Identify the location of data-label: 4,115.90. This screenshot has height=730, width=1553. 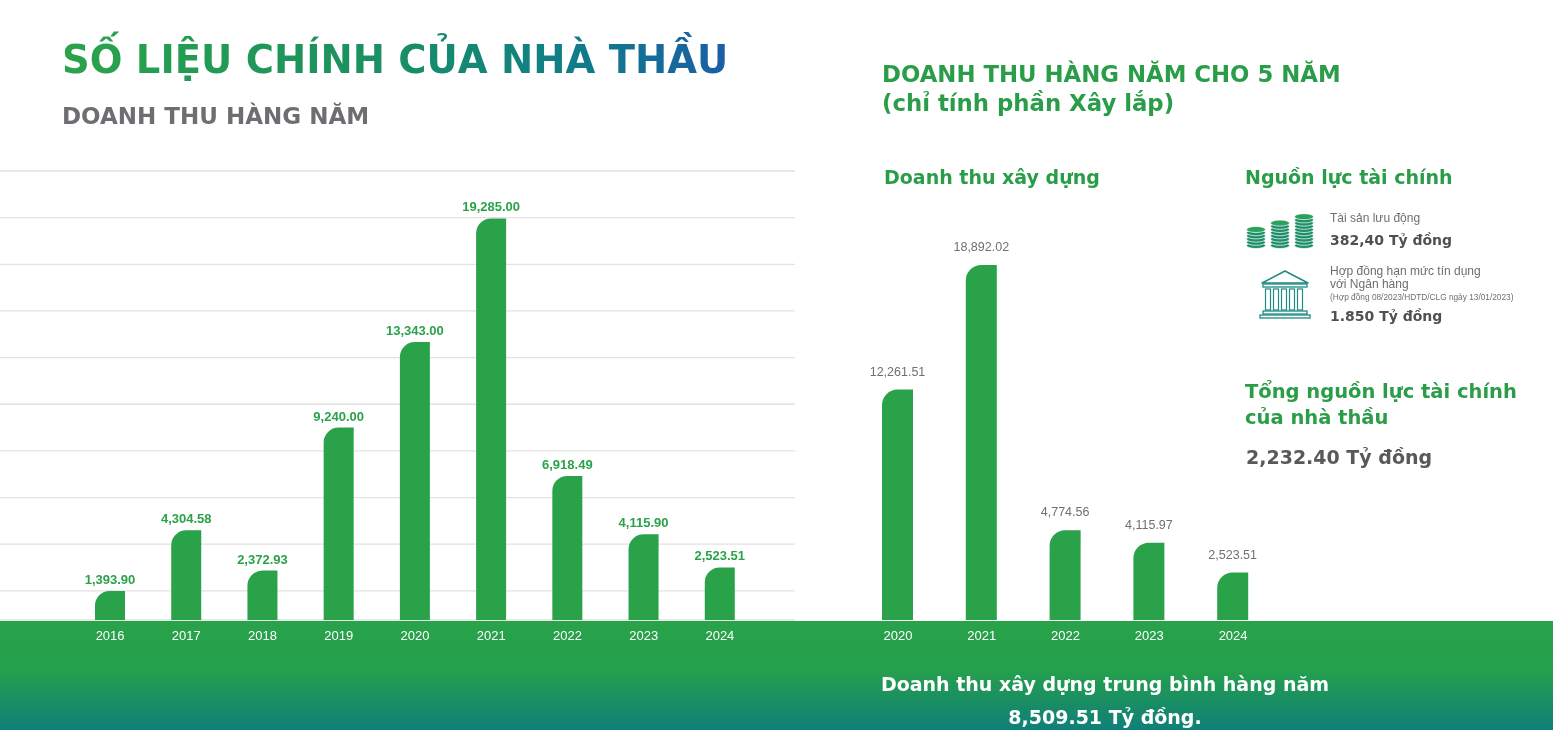
(643, 523).